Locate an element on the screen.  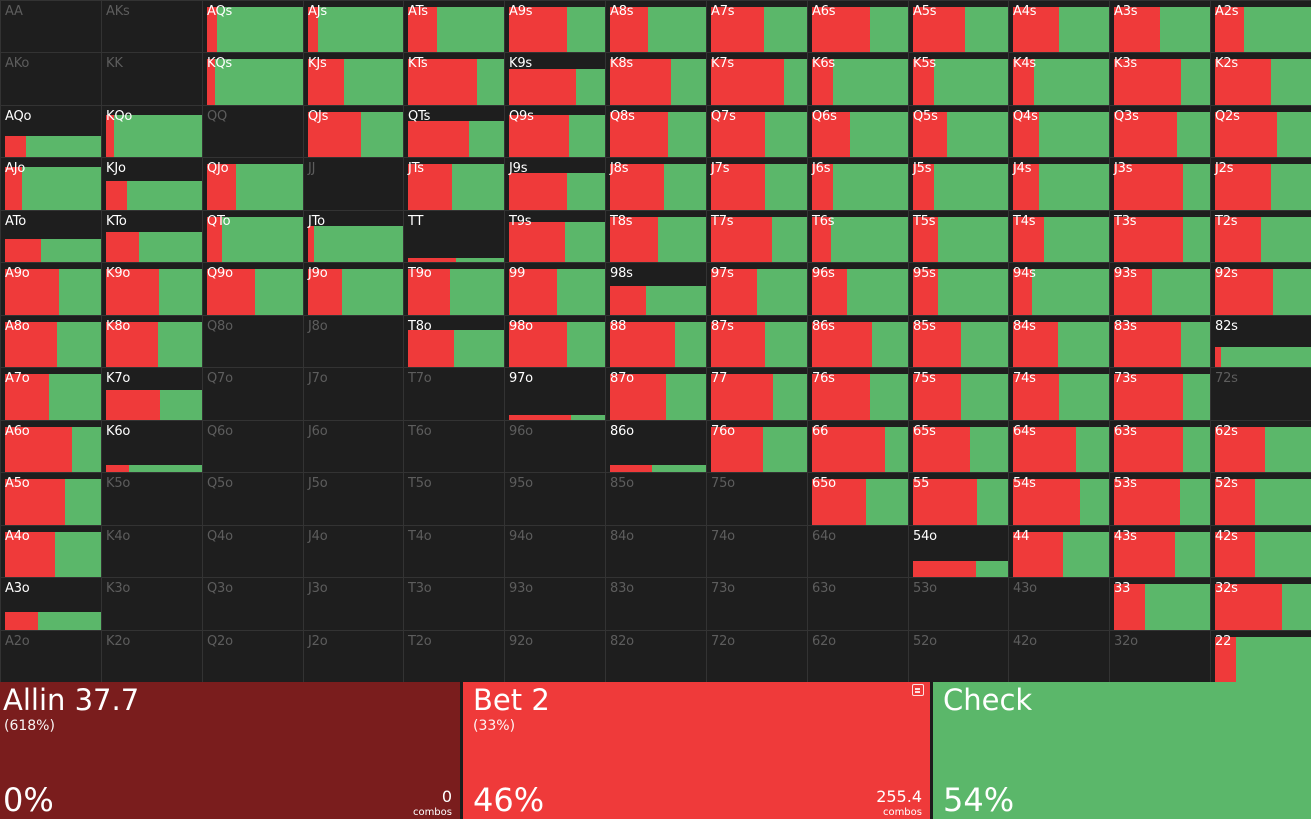
check-action-panel: Check 54% is located at coordinates (1122, 750).